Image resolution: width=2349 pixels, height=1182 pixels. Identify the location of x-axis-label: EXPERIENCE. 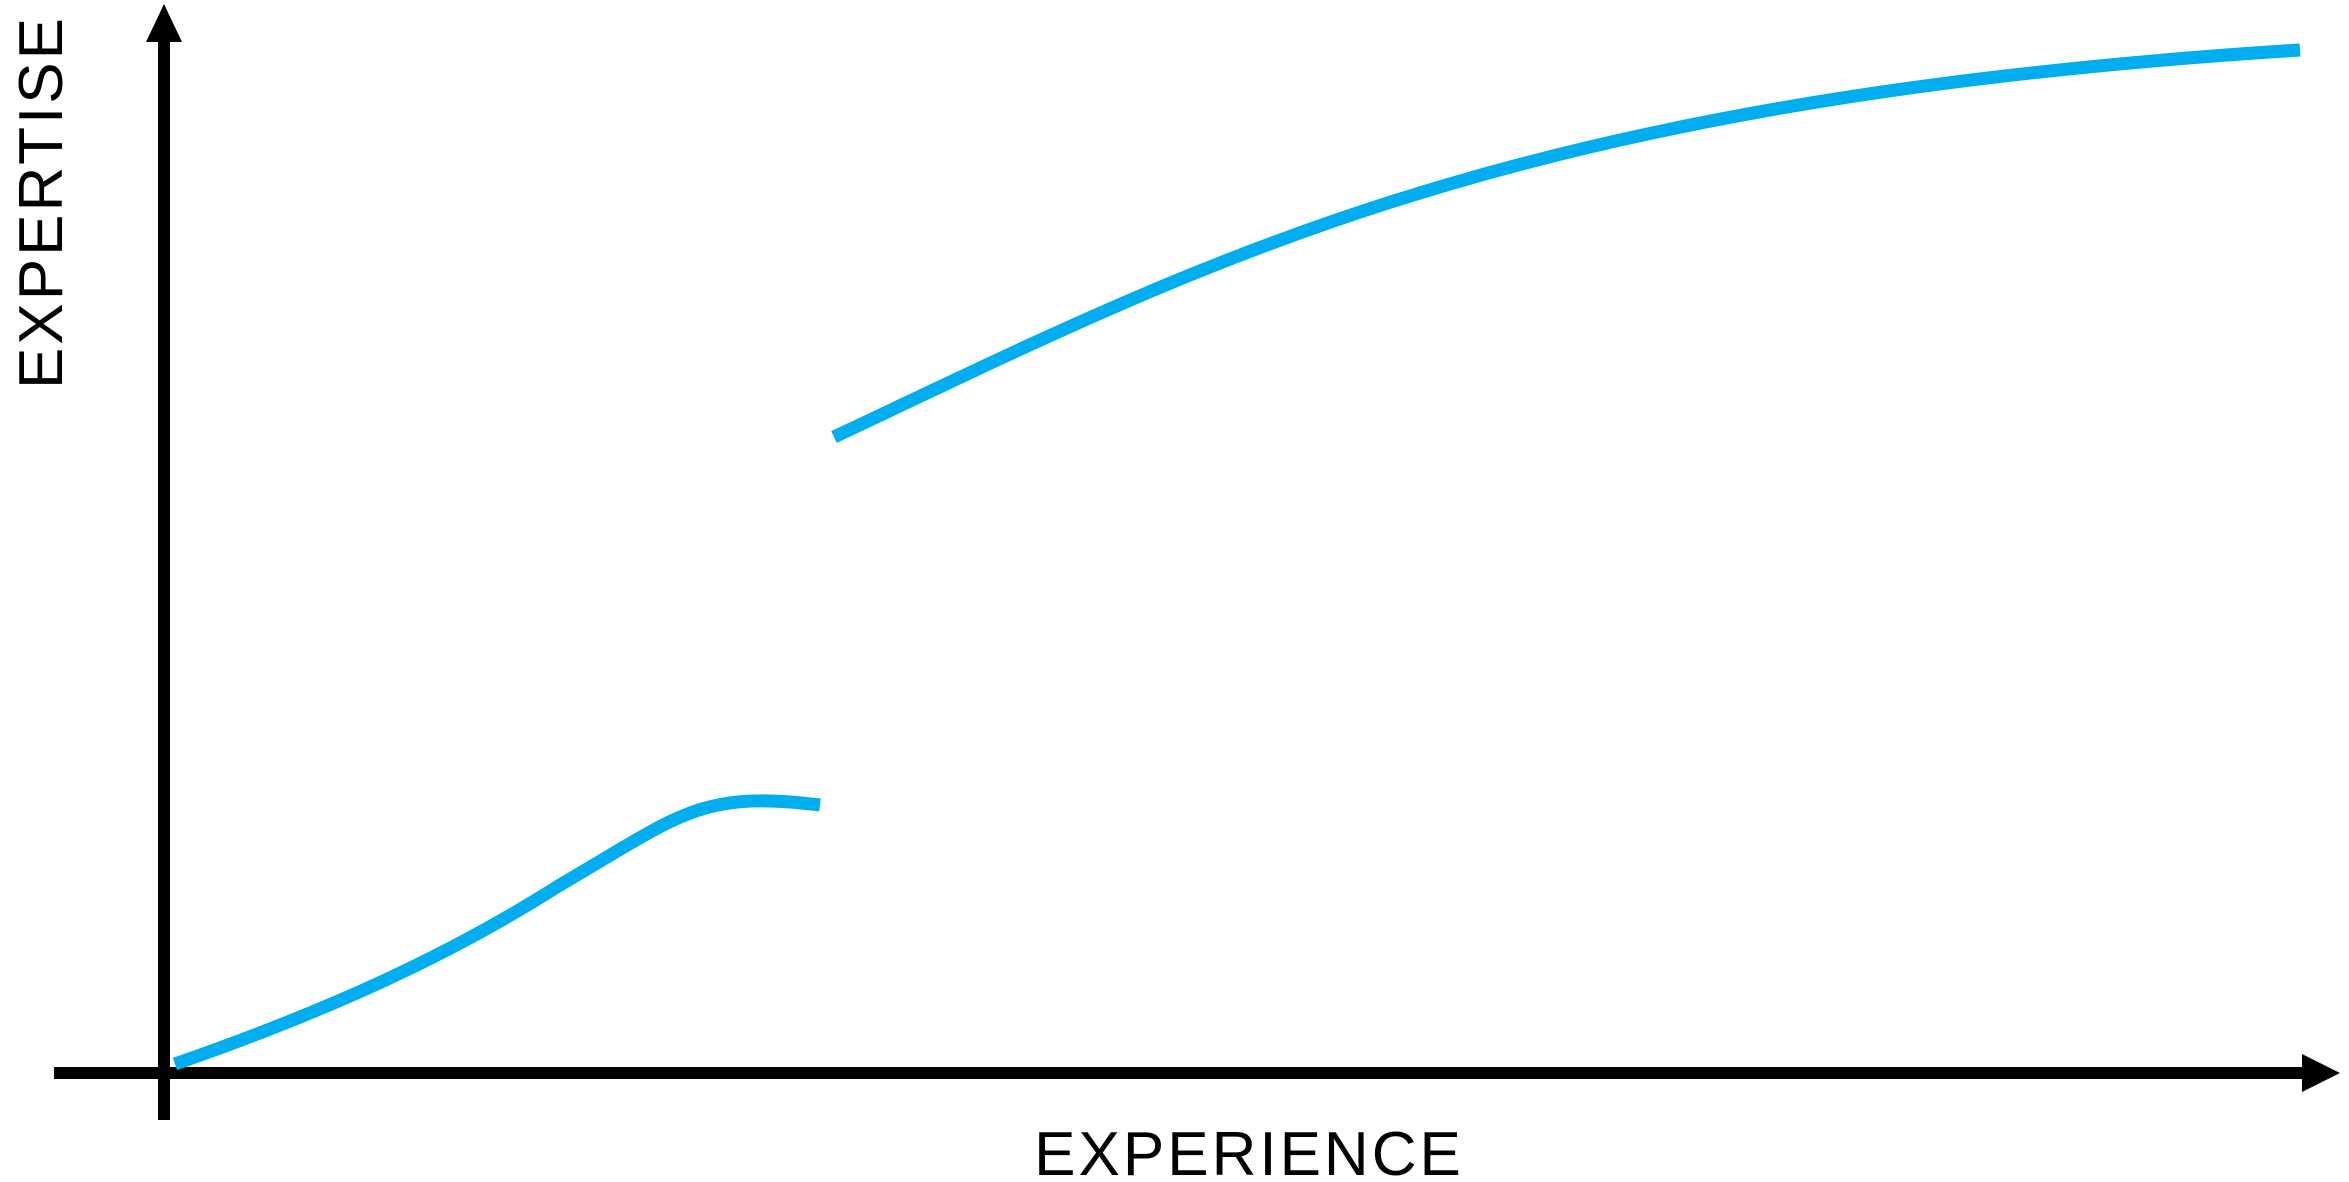
(1249, 1151).